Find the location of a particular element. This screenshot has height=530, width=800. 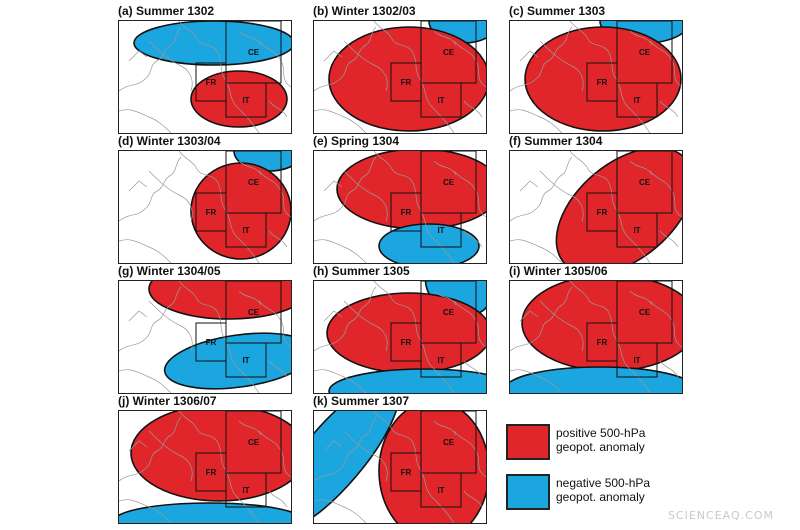

legend-positive-line2: geopot. anomaly is located at coordinates (600, 447).